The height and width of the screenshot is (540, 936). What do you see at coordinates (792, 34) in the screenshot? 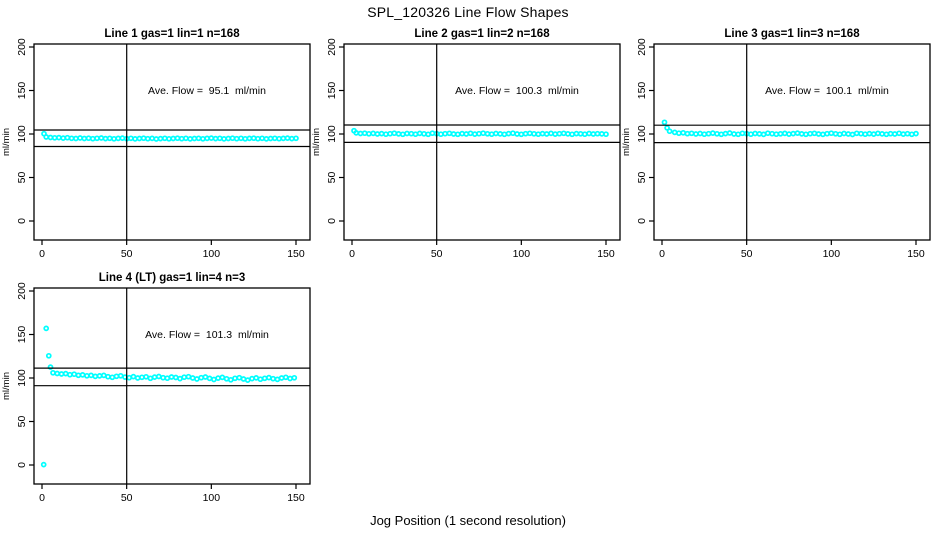
I see `subplot-title: Line 3 gas=1 lin=3 n=168` at bounding box center [792, 34].